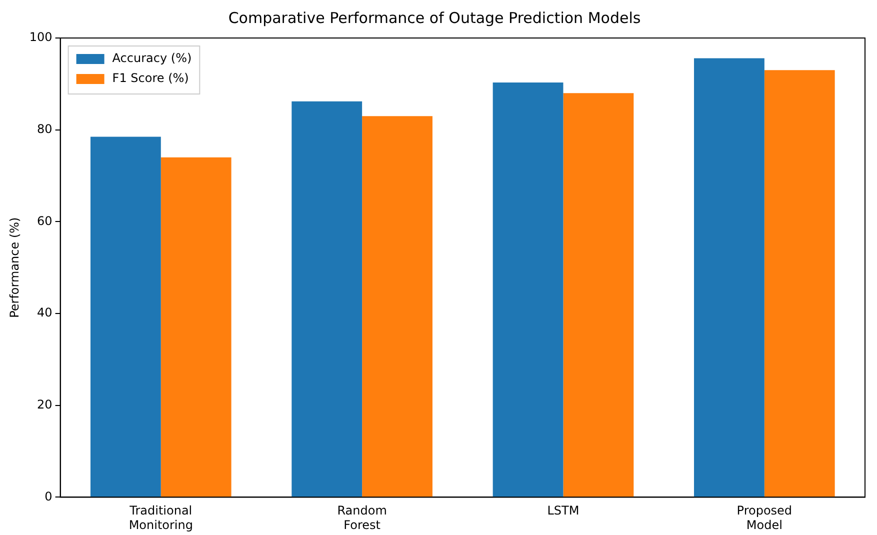 This screenshot has width=877, height=535. What do you see at coordinates (362, 518) in the screenshot?
I see `x-tick-label: Random Forest` at bounding box center [362, 518].